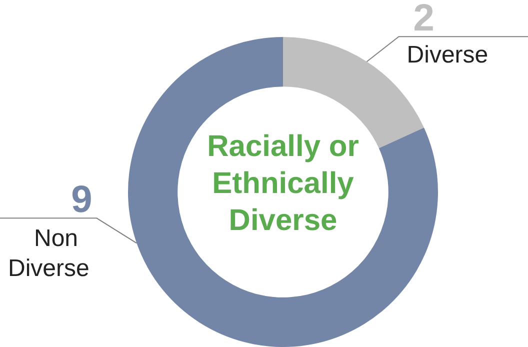 This screenshot has height=347, width=528. Describe the element at coordinates (283, 184) in the screenshot. I see `text: Racially or Ethnically Diverse` at that location.